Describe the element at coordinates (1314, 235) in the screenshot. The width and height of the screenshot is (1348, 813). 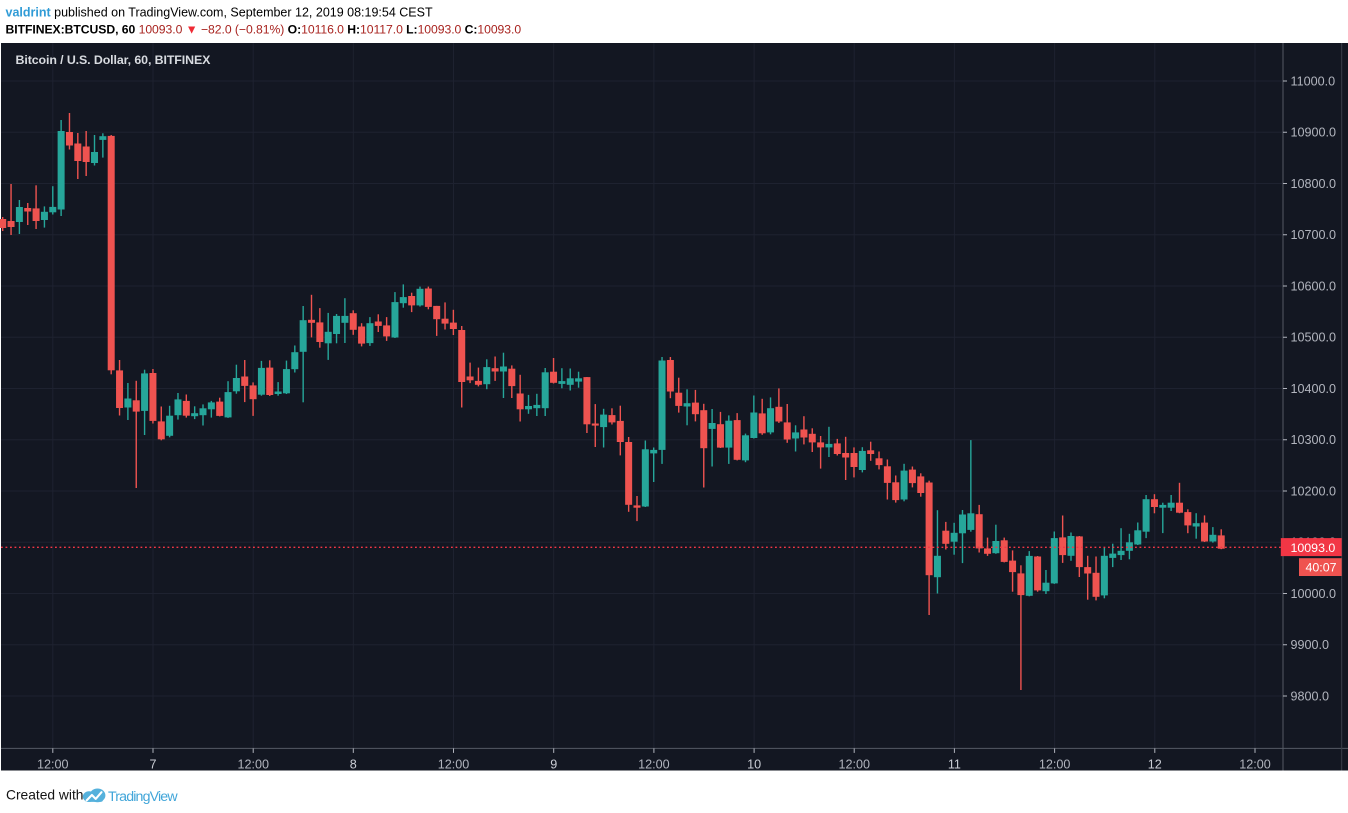
I see `svg-text: 10700.0` at that location.